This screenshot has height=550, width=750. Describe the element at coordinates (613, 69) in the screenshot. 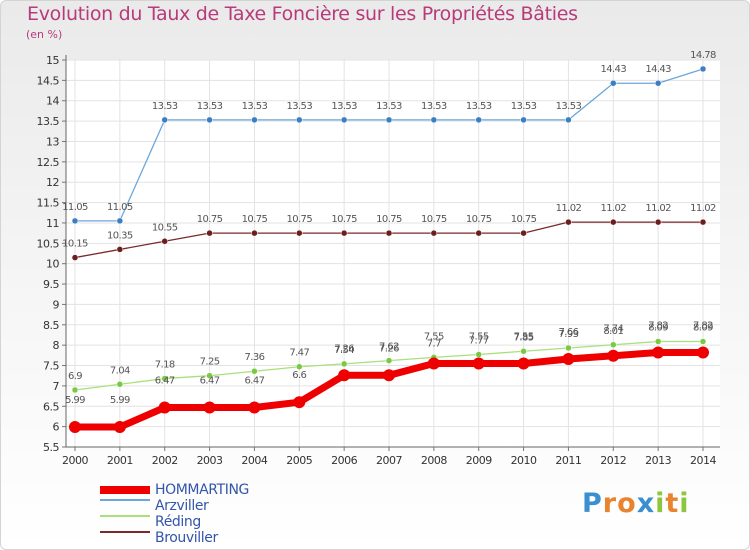

I see `data-label-arzviller: 14.43` at that location.